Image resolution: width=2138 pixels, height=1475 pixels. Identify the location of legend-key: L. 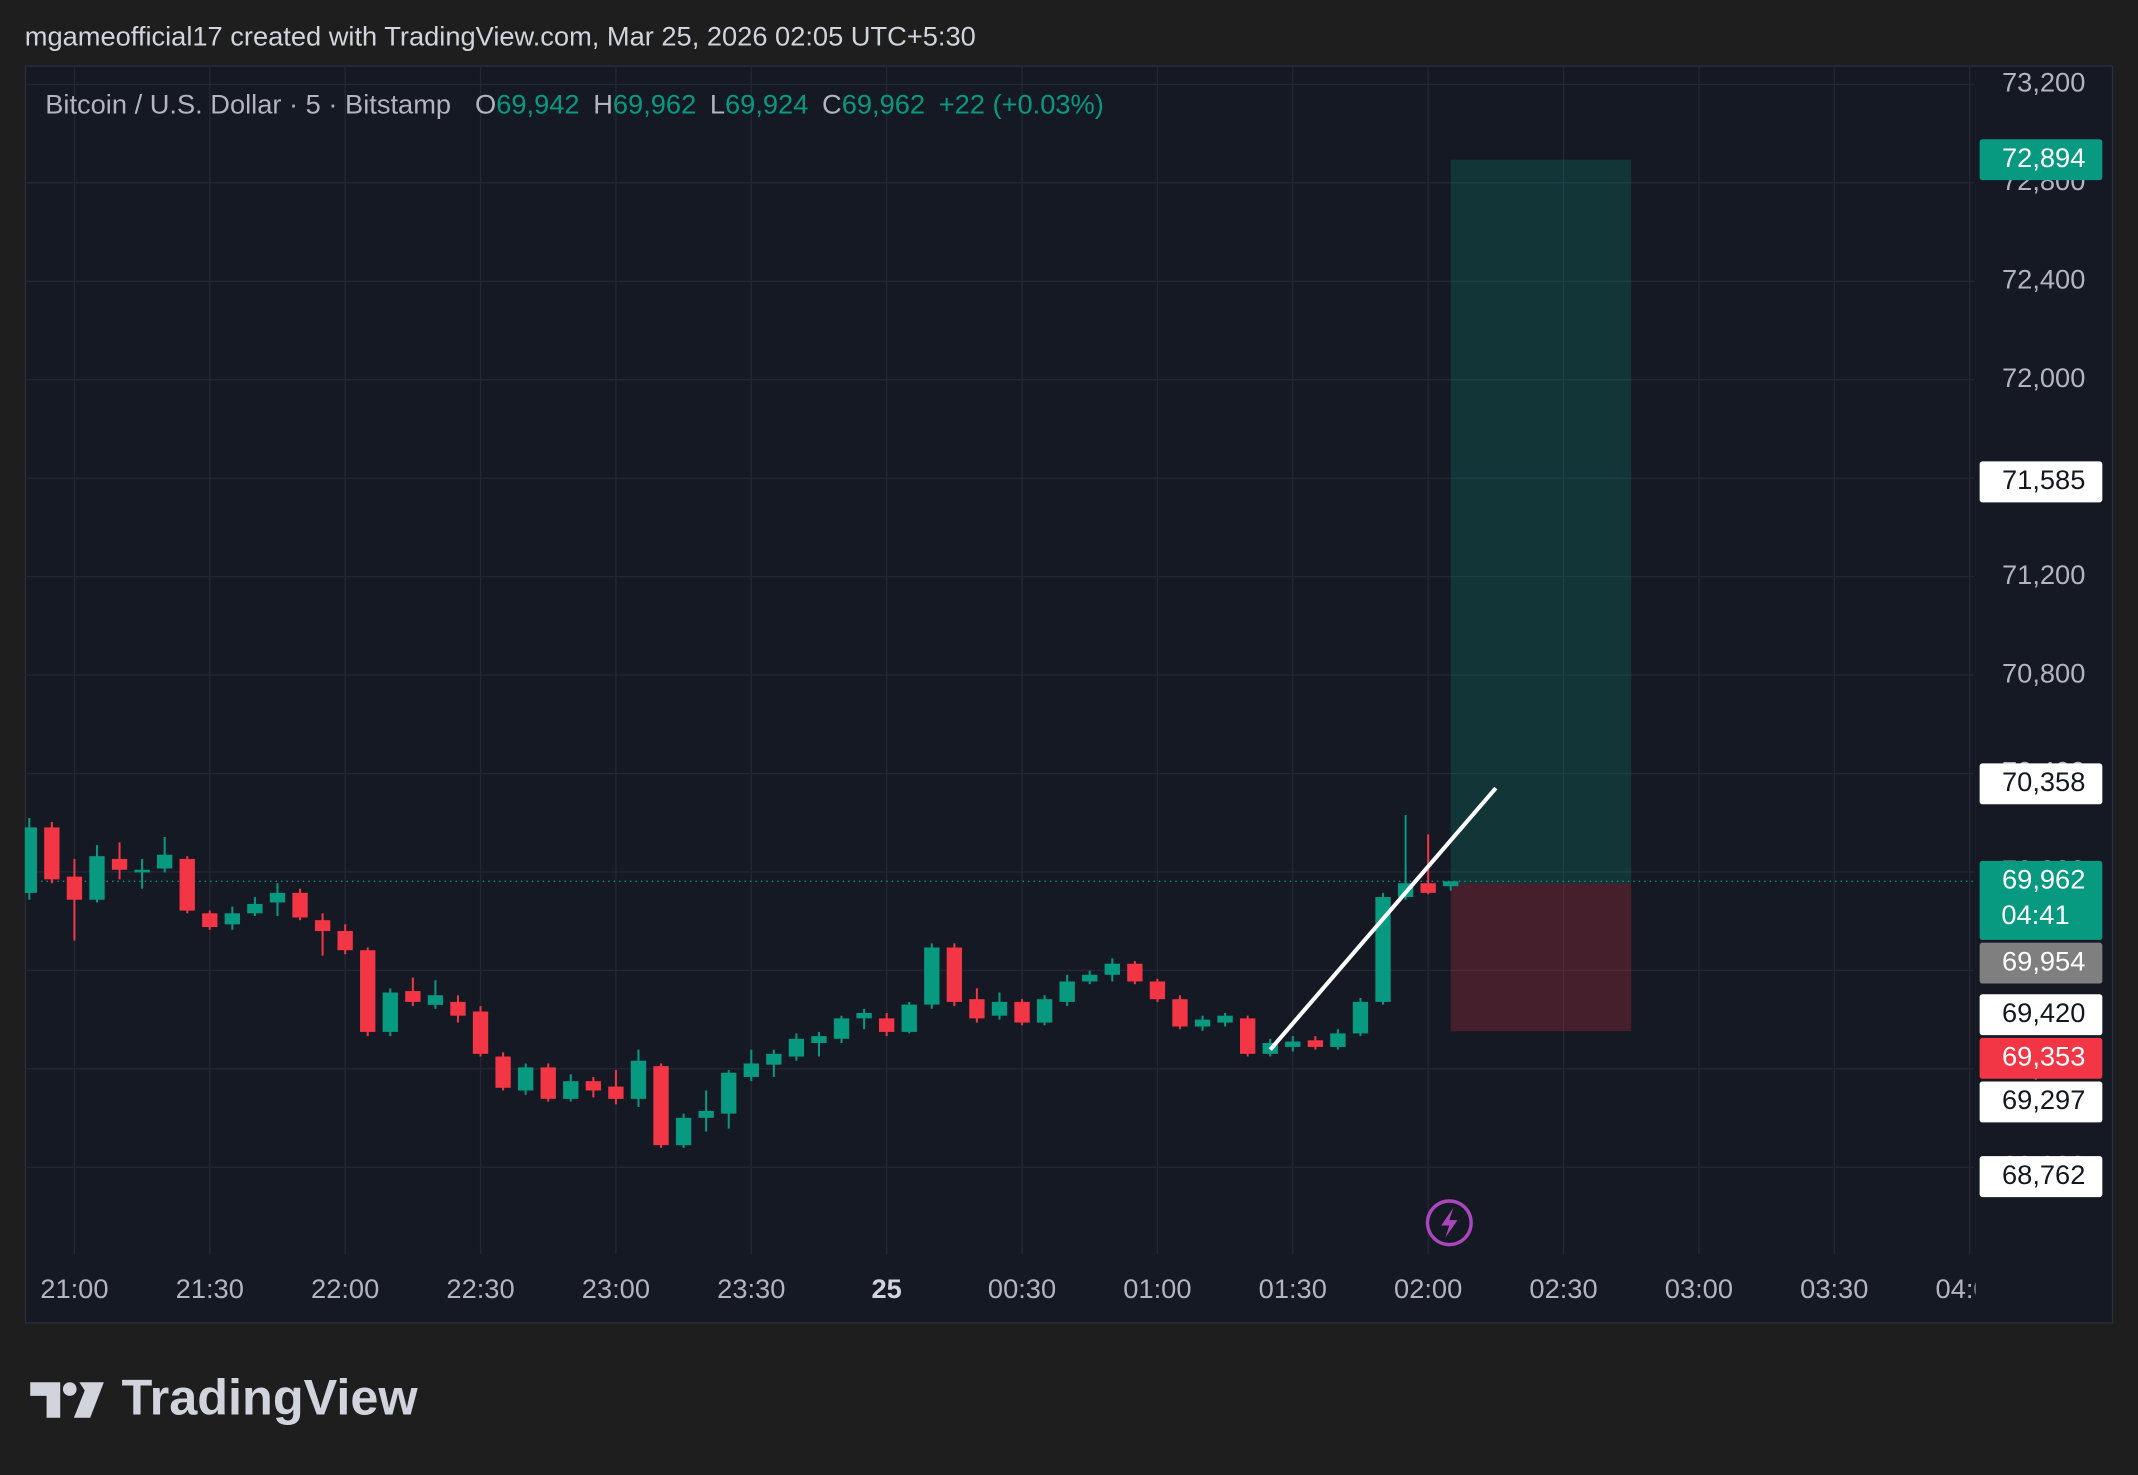
(717, 104).